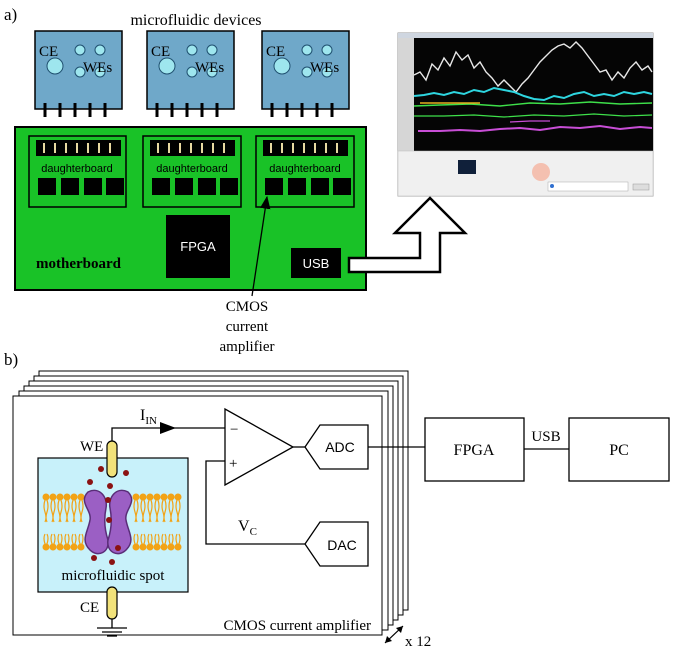 This screenshot has width=674, height=653. I want to click on callout-line-2: current, so click(247, 327).